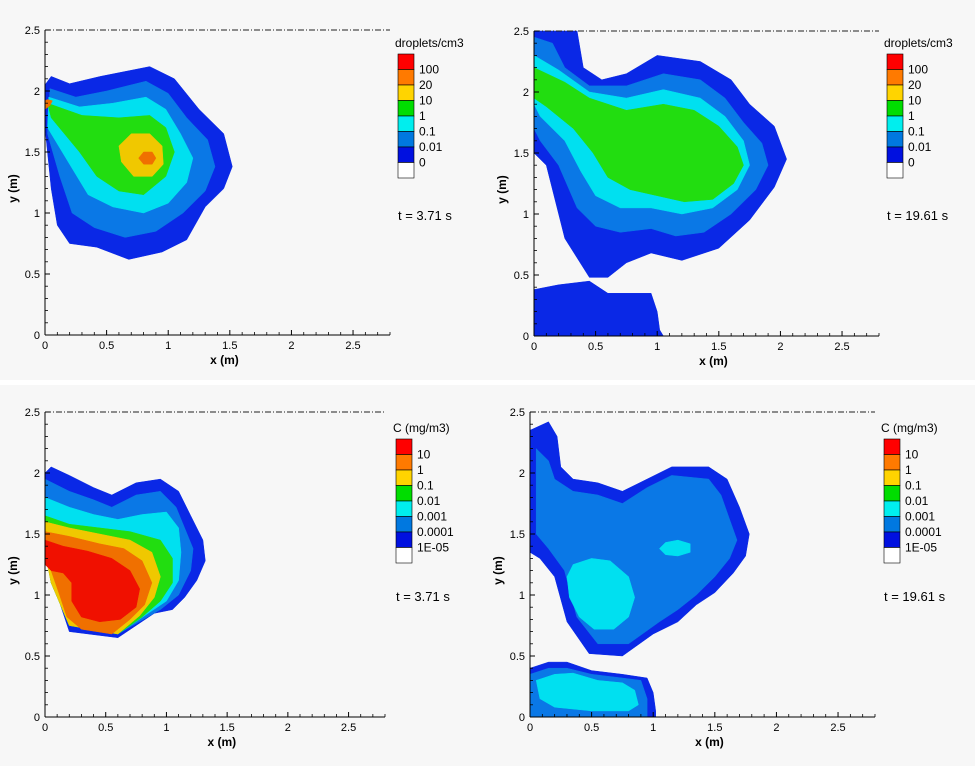  I want to click on legend-level-label: 0.001, so click(920, 517).